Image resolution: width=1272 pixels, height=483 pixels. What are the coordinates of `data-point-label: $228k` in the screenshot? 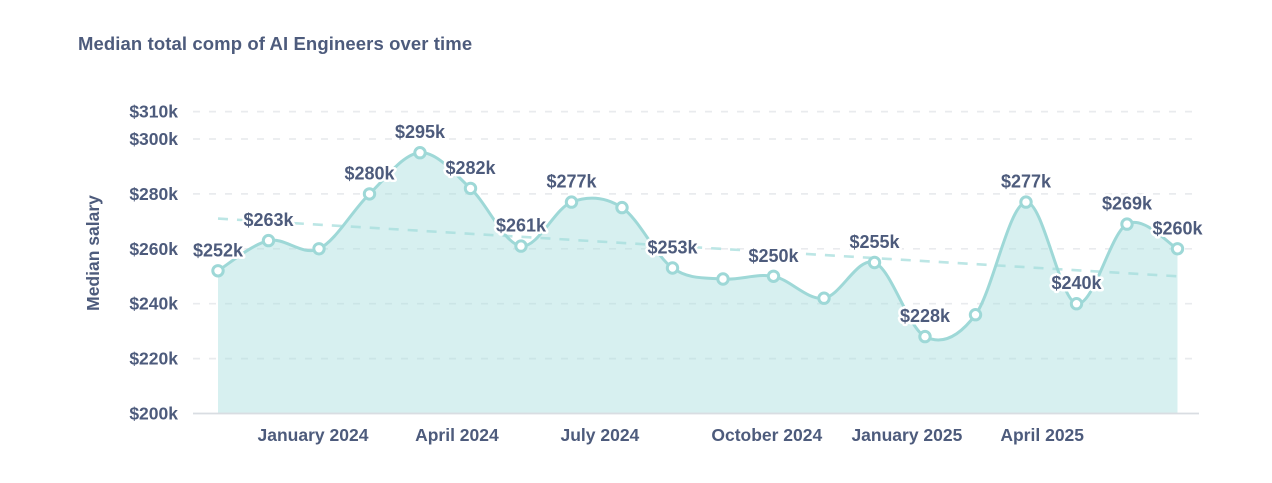 It's located at (925, 316).